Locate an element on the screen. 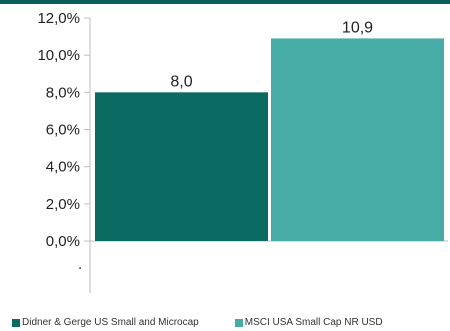 This screenshot has width=450, height=331. y-tick-label: 8,0% is located at coordinates (63, 92).